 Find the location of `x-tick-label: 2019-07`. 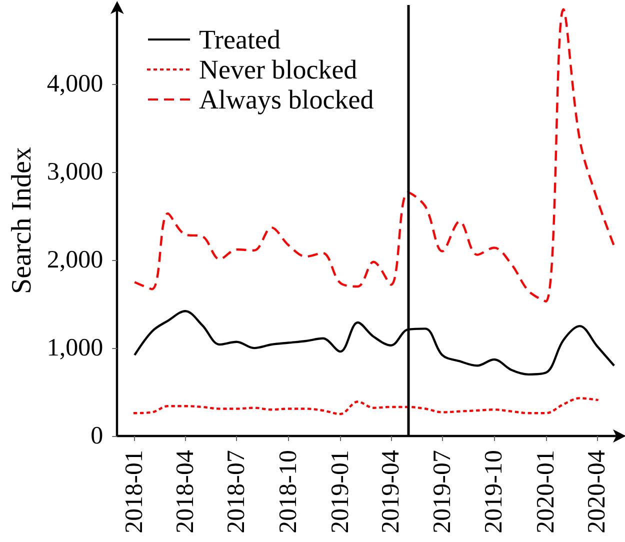

x-tick-label: 2019-07 is located at coordinates (442, 492).